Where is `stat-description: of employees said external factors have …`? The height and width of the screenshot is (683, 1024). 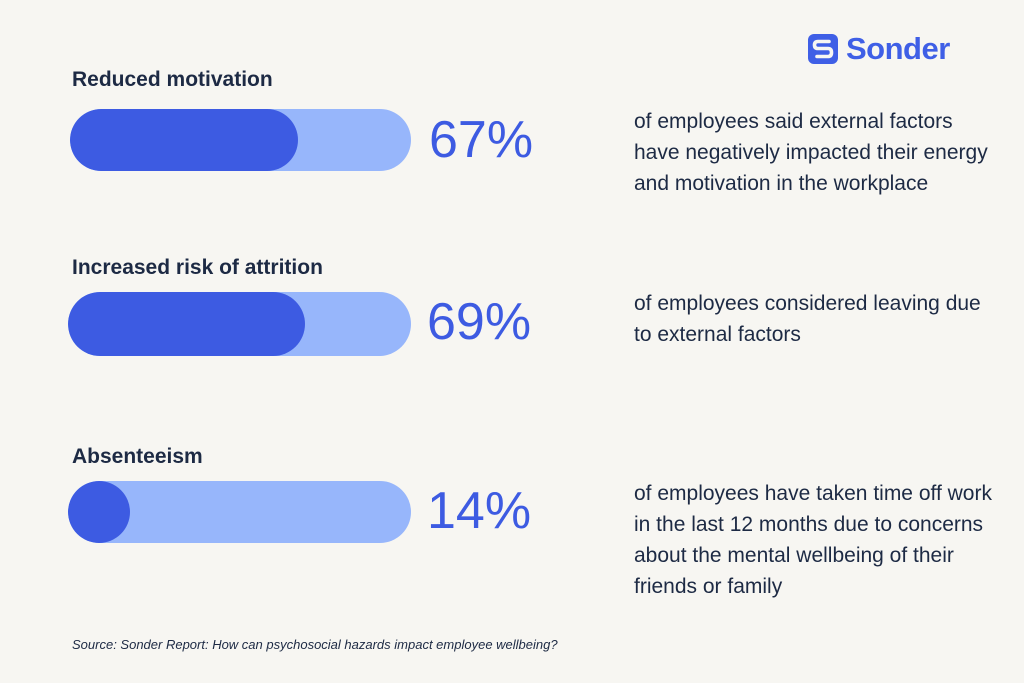
stat-description: of employees said external factors have … is located at coordinates (811, 152).